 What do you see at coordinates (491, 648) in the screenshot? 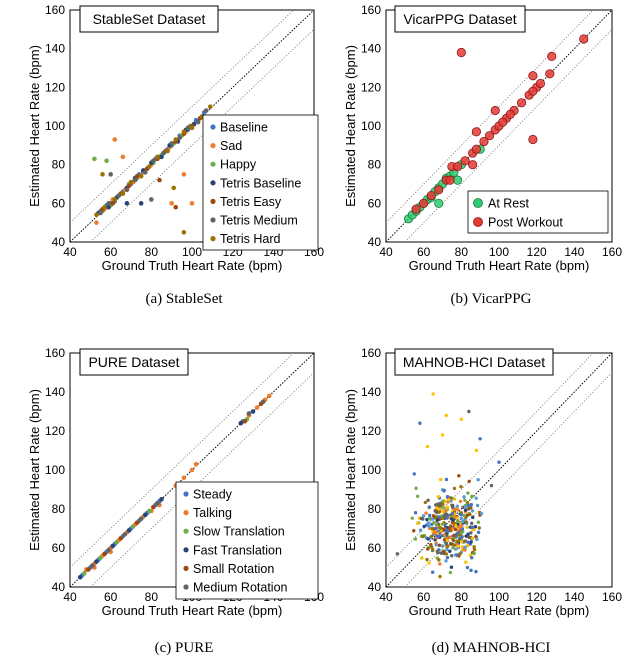
I see `panel-caption: (d) MAHNOB-HCI` at bounding box center [491, 648].